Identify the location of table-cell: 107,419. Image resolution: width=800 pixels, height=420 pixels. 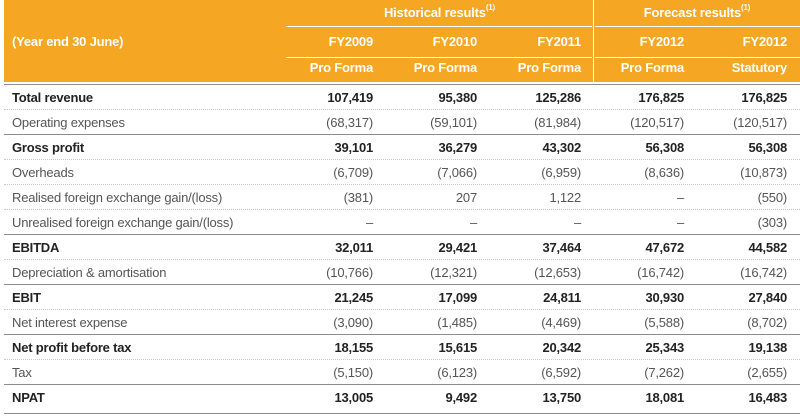
(350, 97).